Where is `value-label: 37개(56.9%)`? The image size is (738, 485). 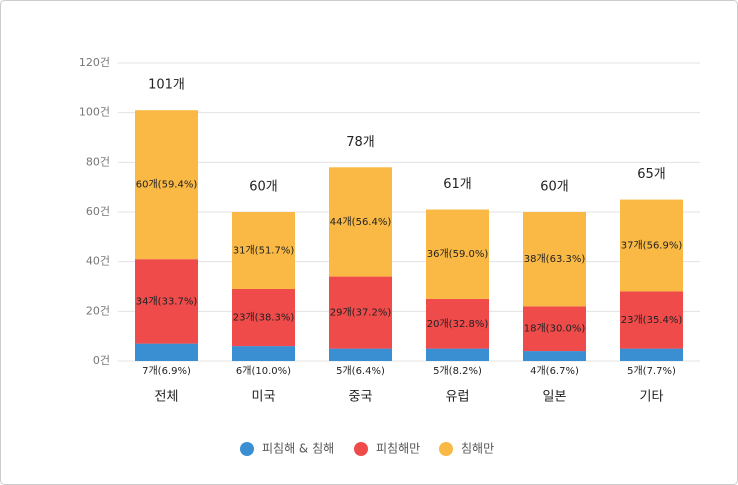 value-label: 37개(56.9%) is located at coordinates (652, 246).